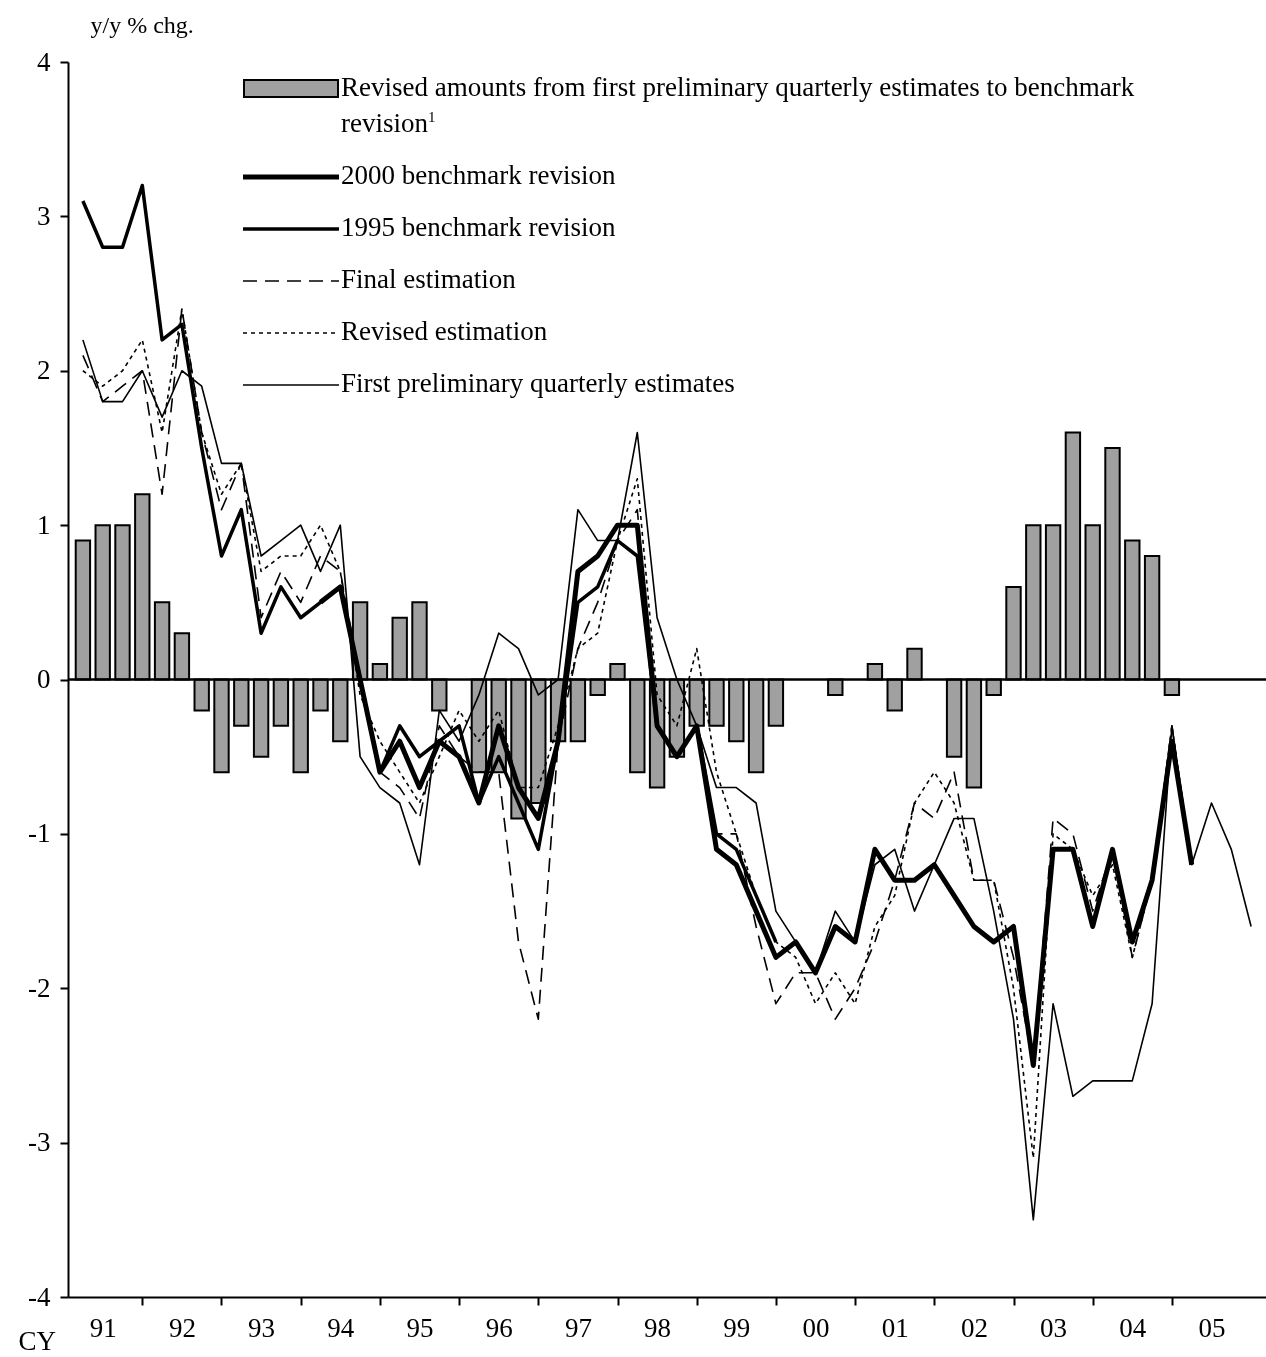 The image size is (1266, 1357). I want to click on x-tick-label: 05, so click(1212, 1327).